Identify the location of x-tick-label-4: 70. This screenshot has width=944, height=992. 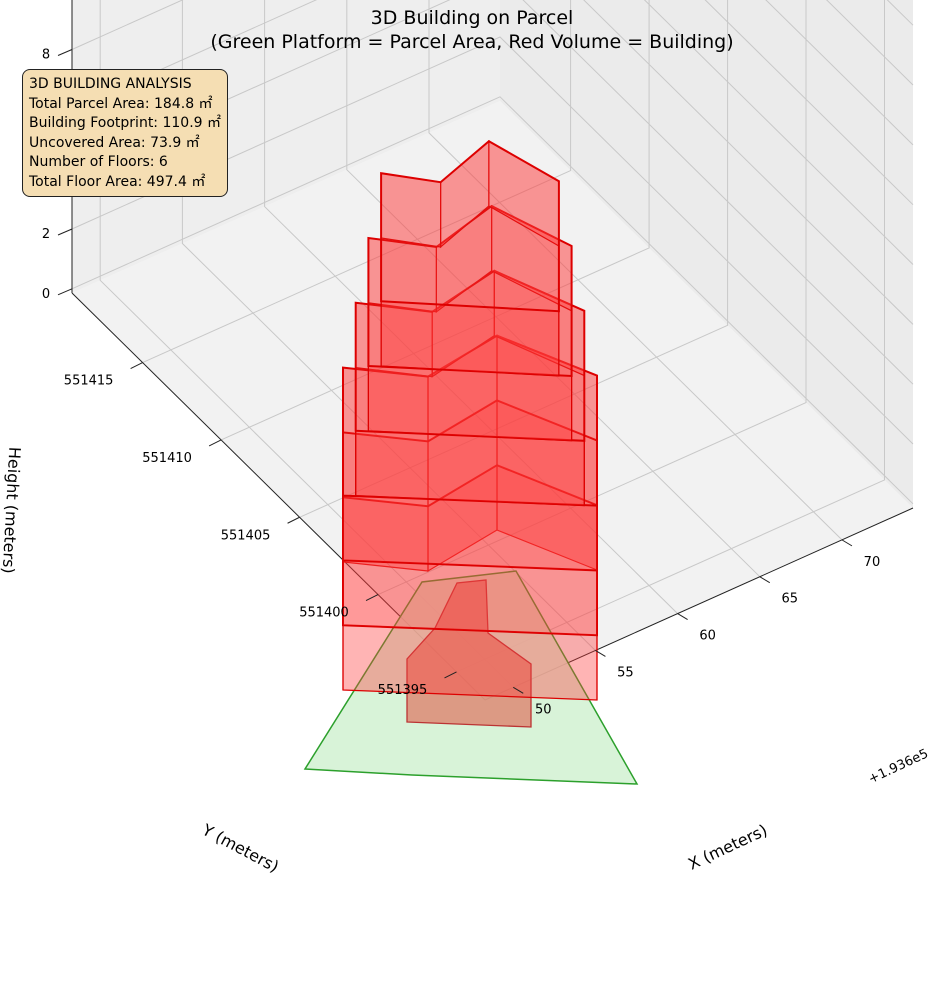
(872, 562).